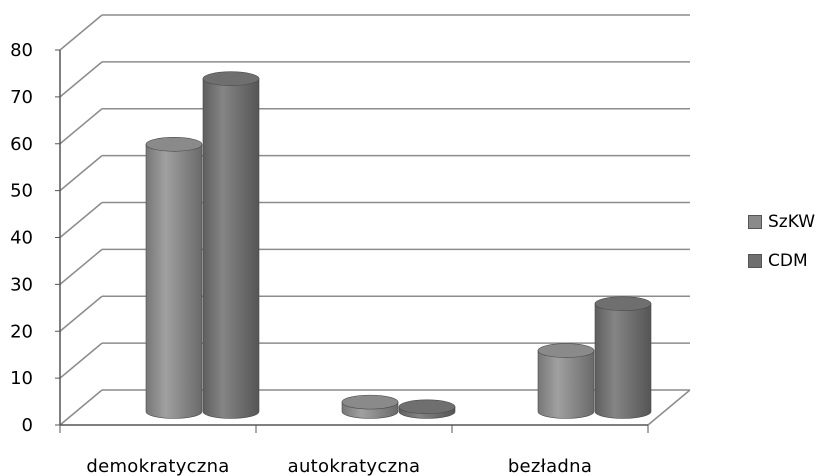 This screenshot has height=476, width=827. Describe the element at coordinates (792, 222) in the screenshot. I see `legend-label-szkw: SzKW` at that location.